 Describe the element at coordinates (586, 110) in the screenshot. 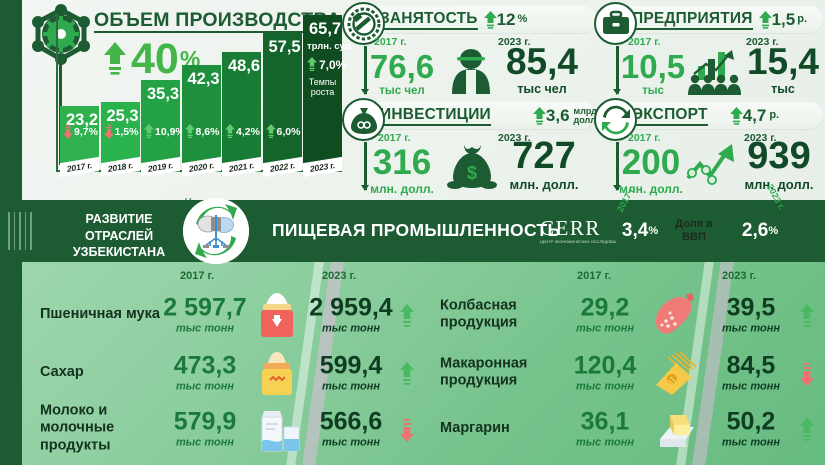

I see `investments-delta-unit-1: млрд.` at that location.